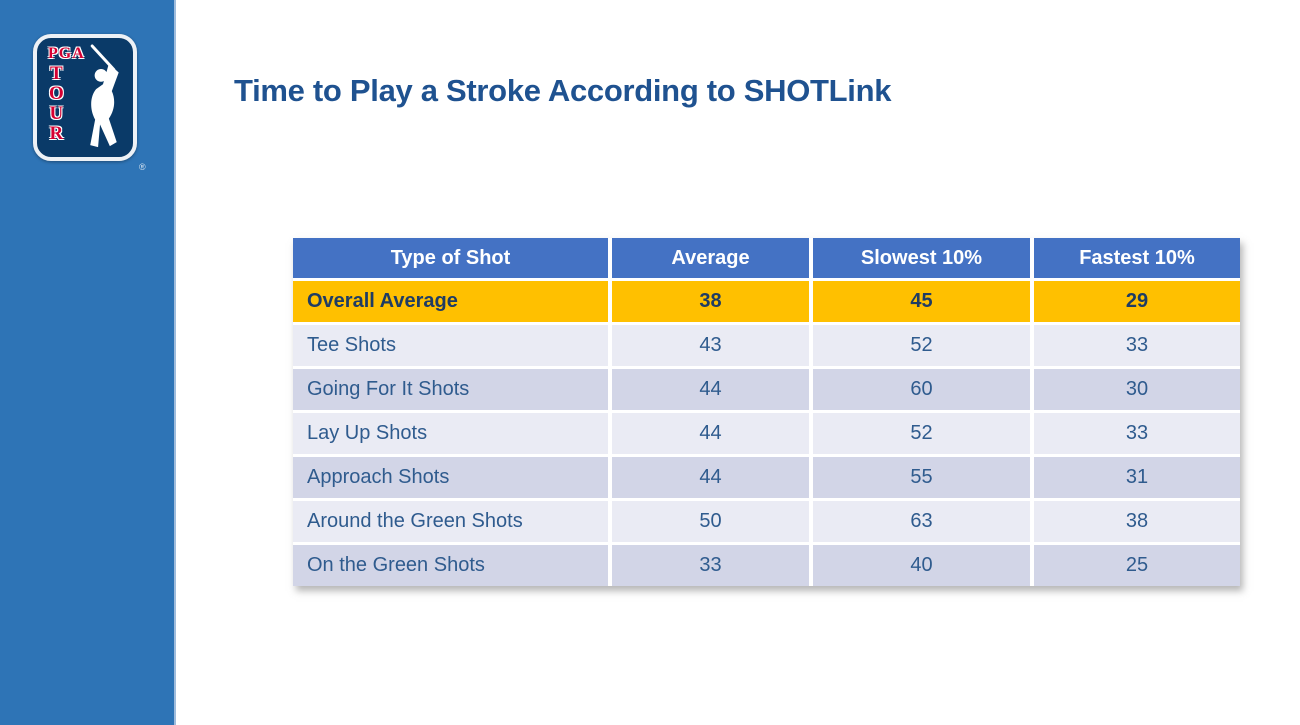  What do you see at coordinates (921, 258) in the screenshot?
I see `header-cell-slowest: Slowest 10%` at bounding box center [921, 258].